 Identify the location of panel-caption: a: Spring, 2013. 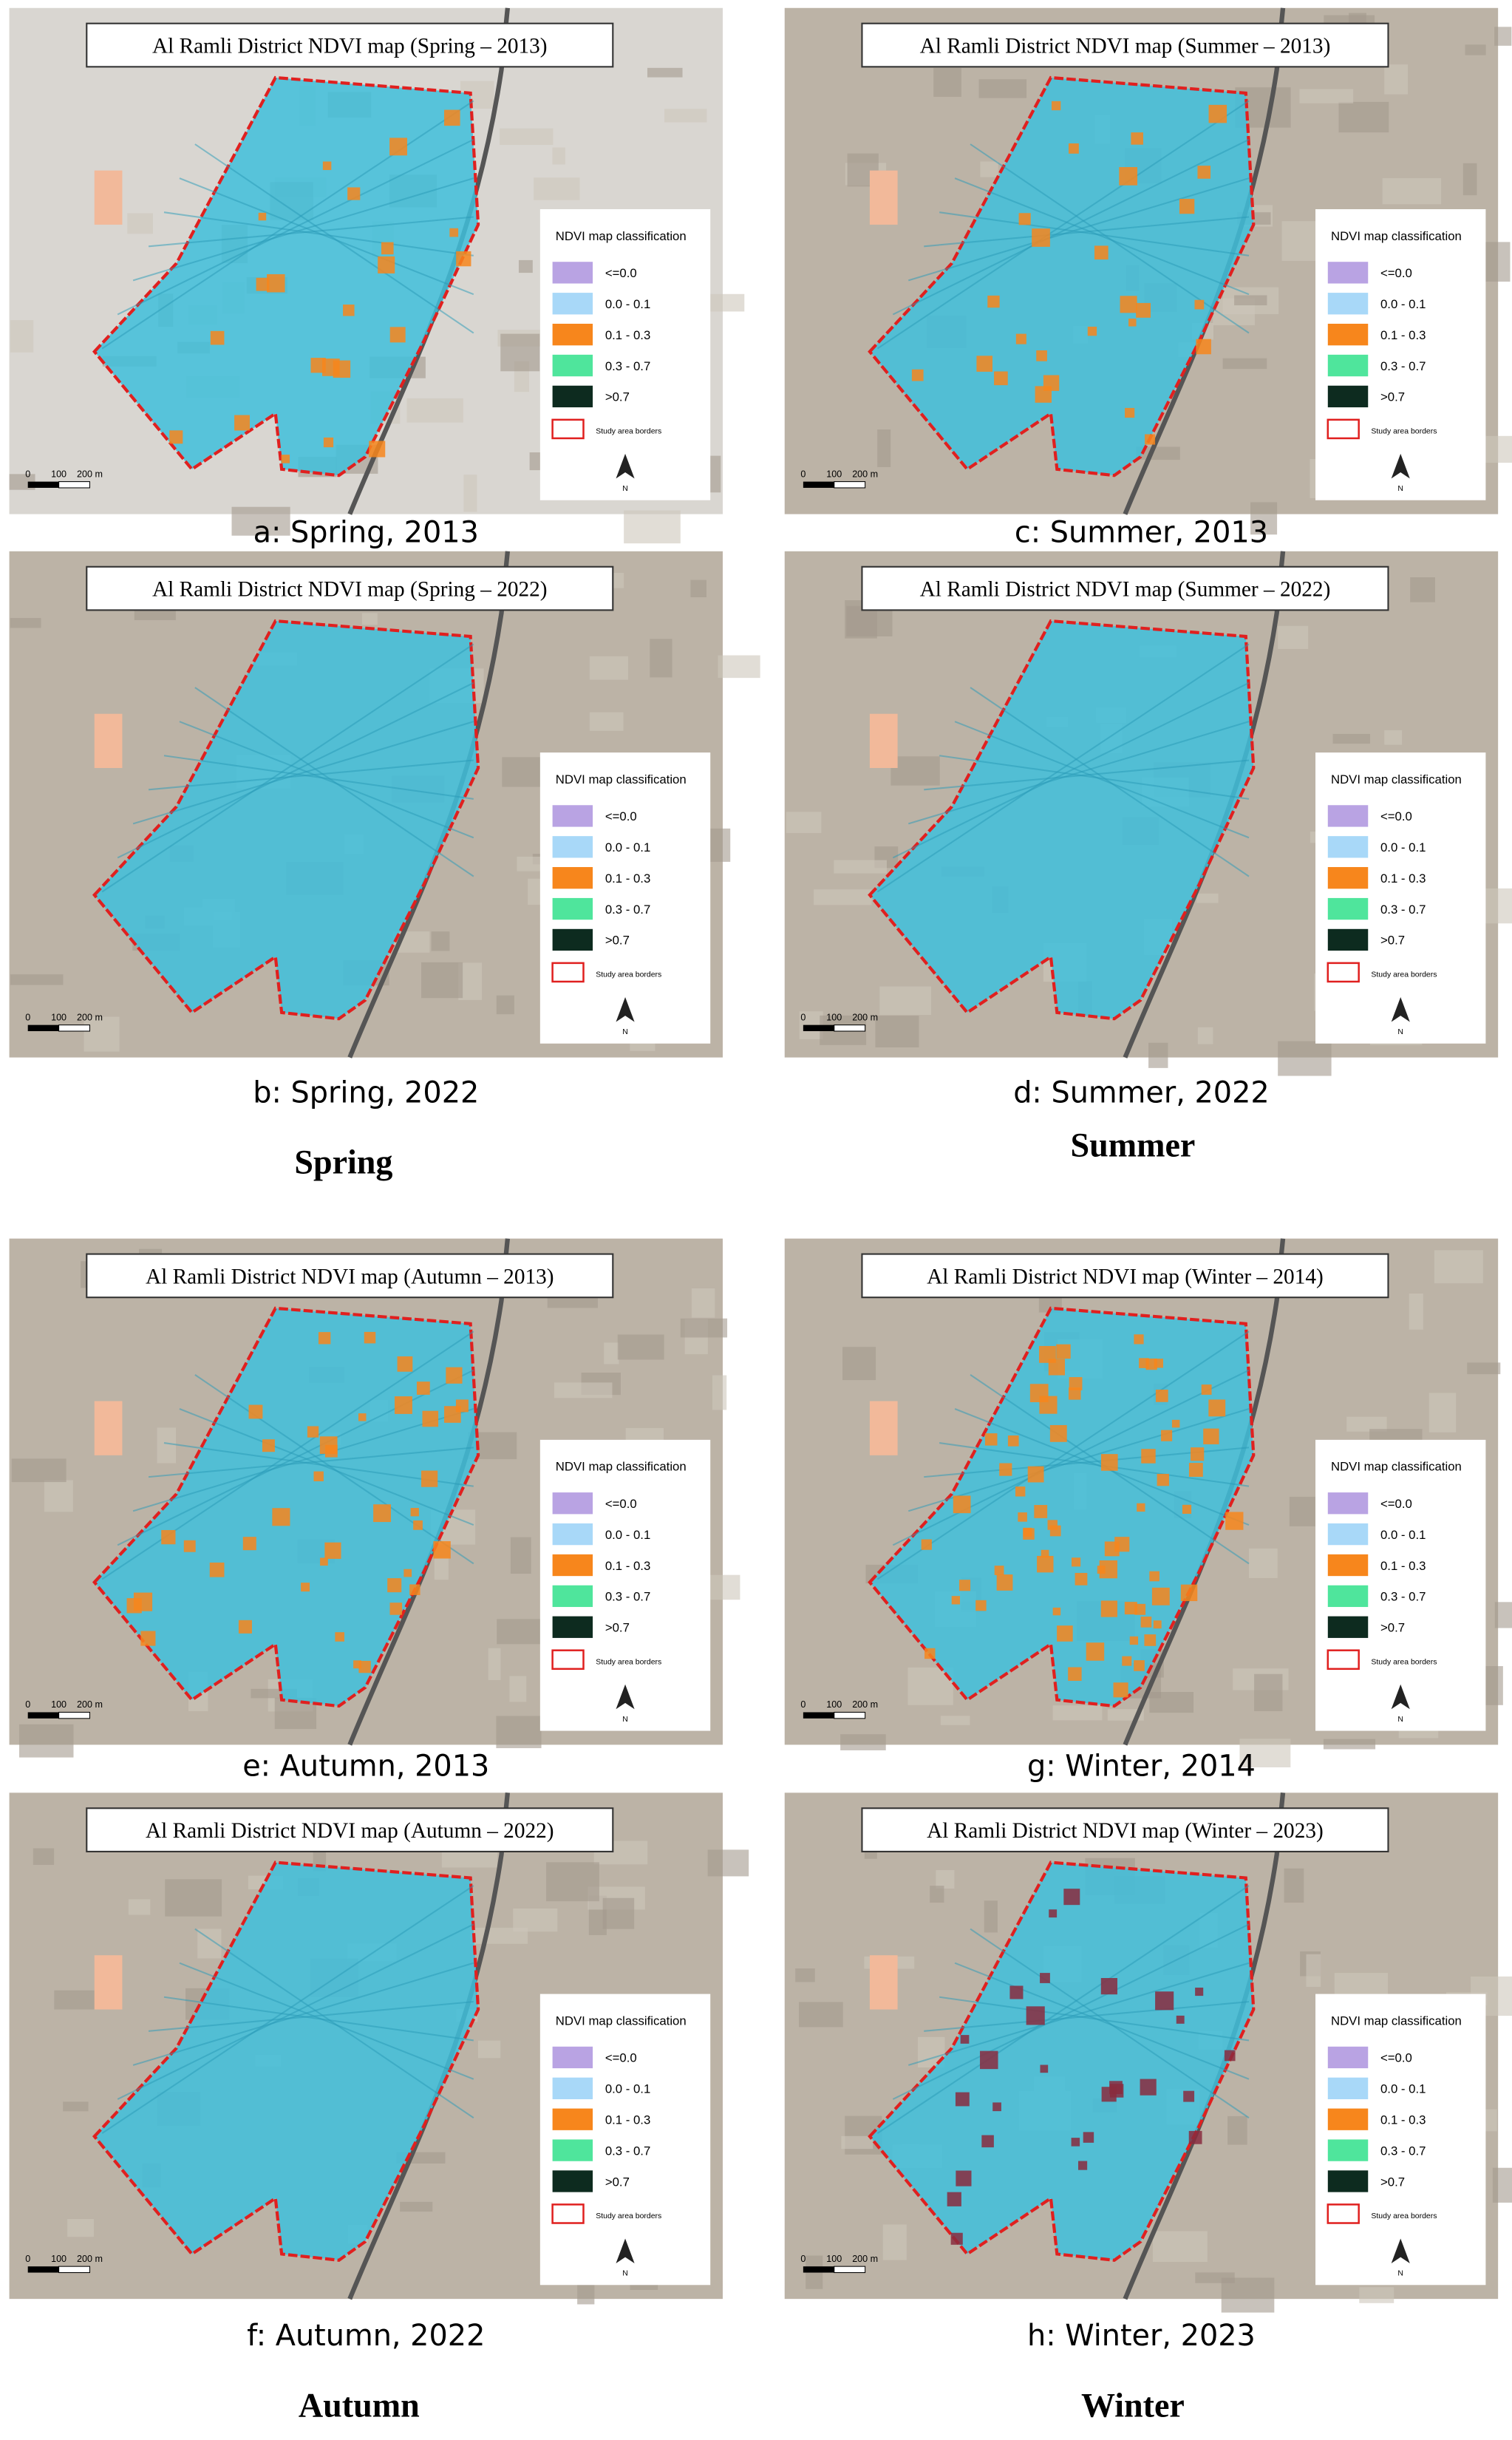
(366, 532).